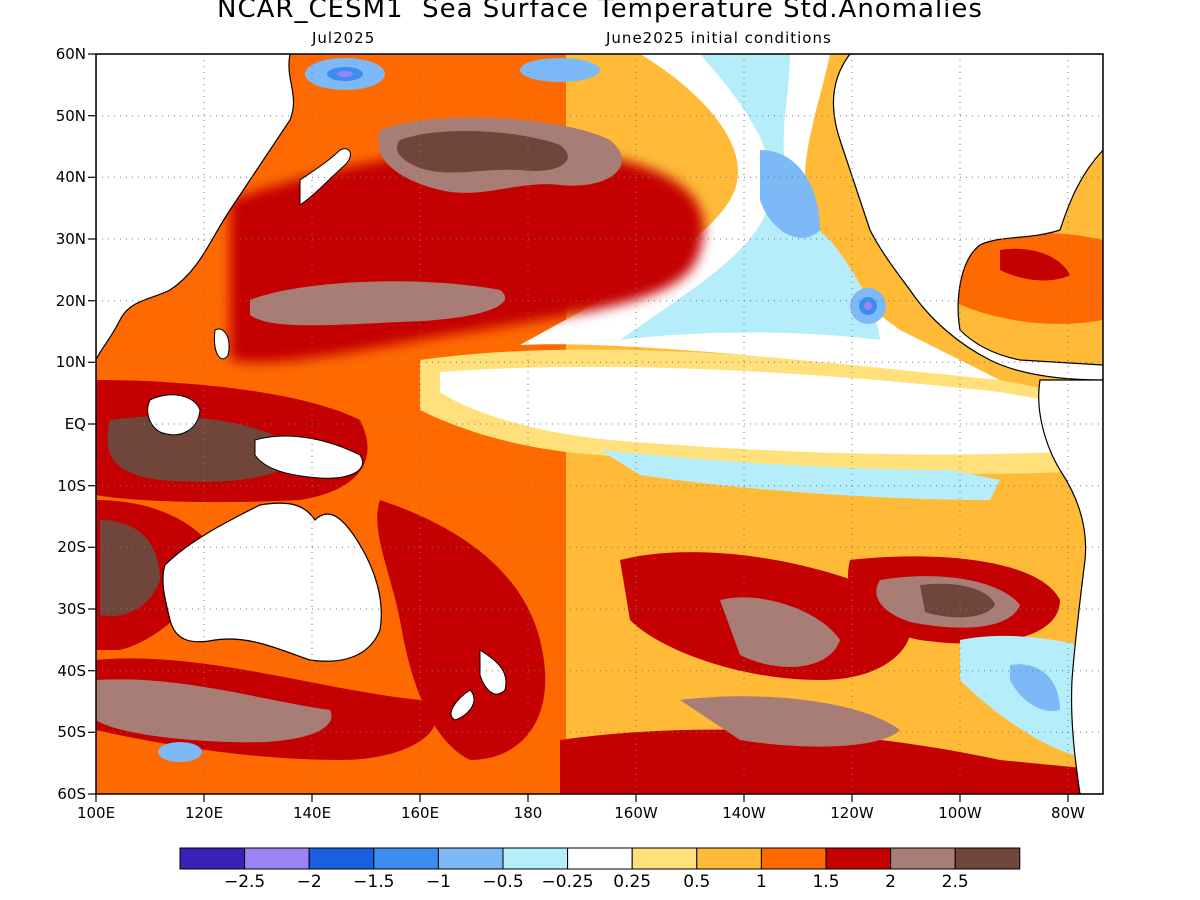  What do you see at coordinates (75, 424) in the screenshot?
I see `lat-label: EQ` at bounding box center [75, 424].